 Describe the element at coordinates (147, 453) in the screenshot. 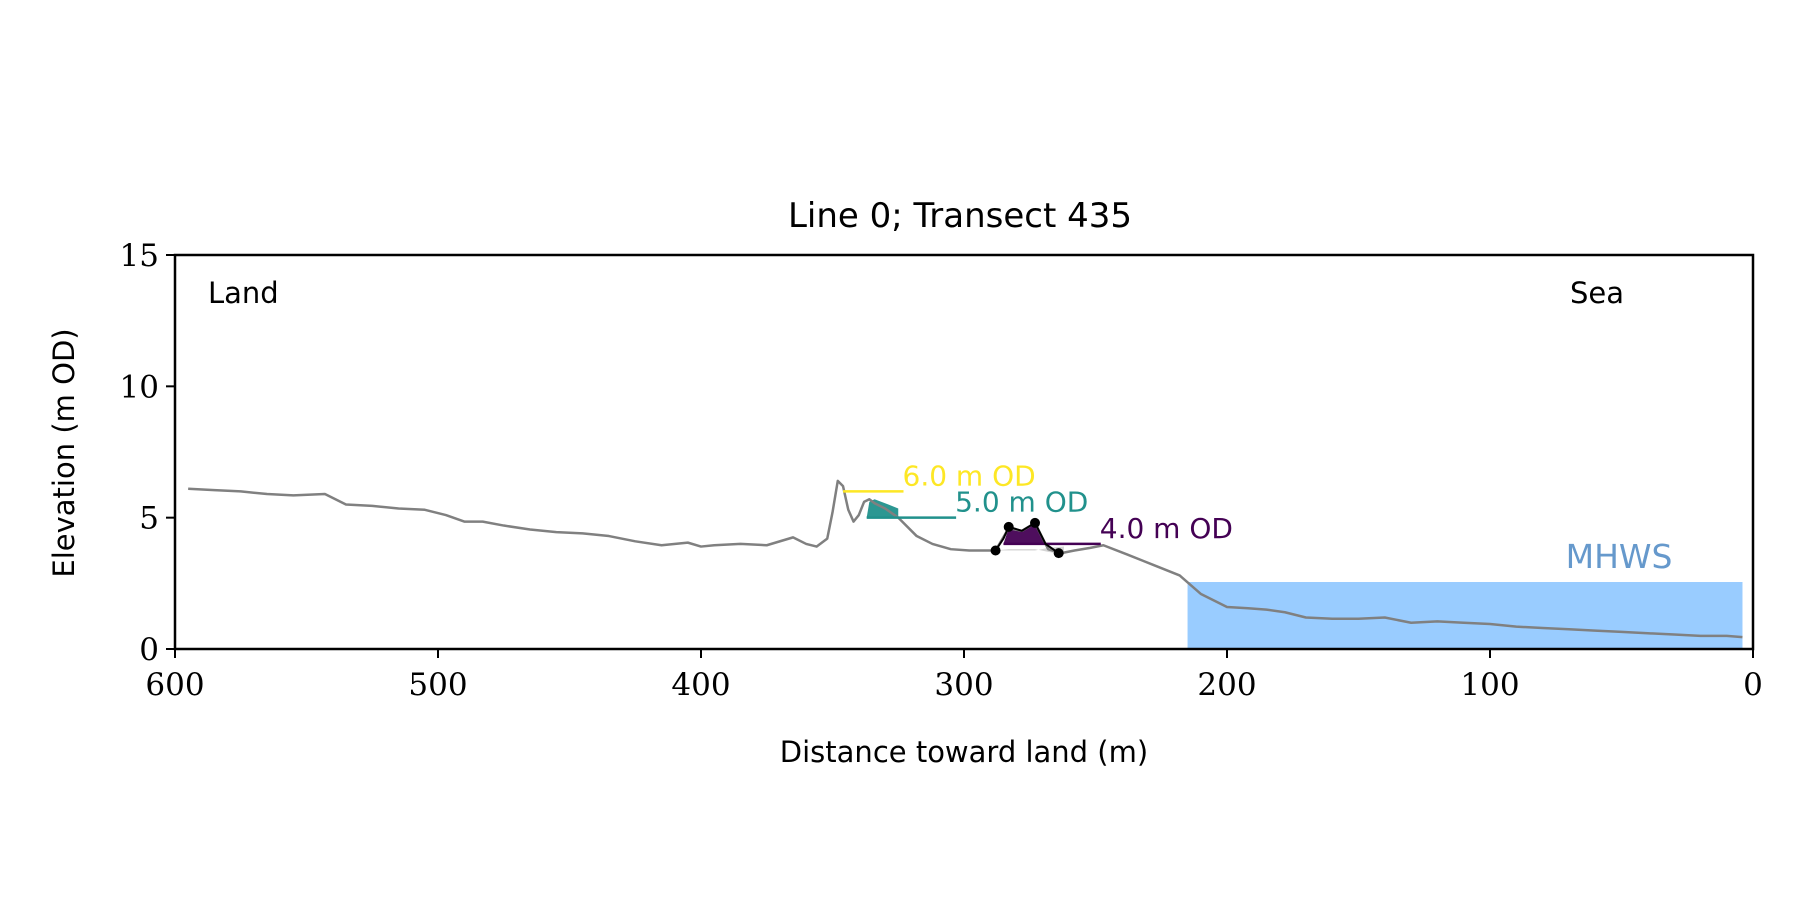

I see `y-axis: 0 5 10 15` at that location.